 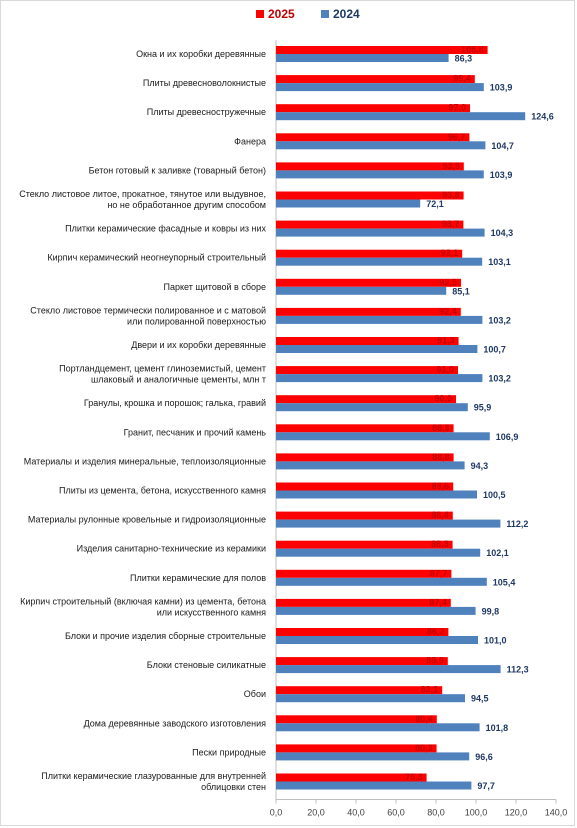 I want to click on value-label-2025: 90,0, so click(x=443, y=399).